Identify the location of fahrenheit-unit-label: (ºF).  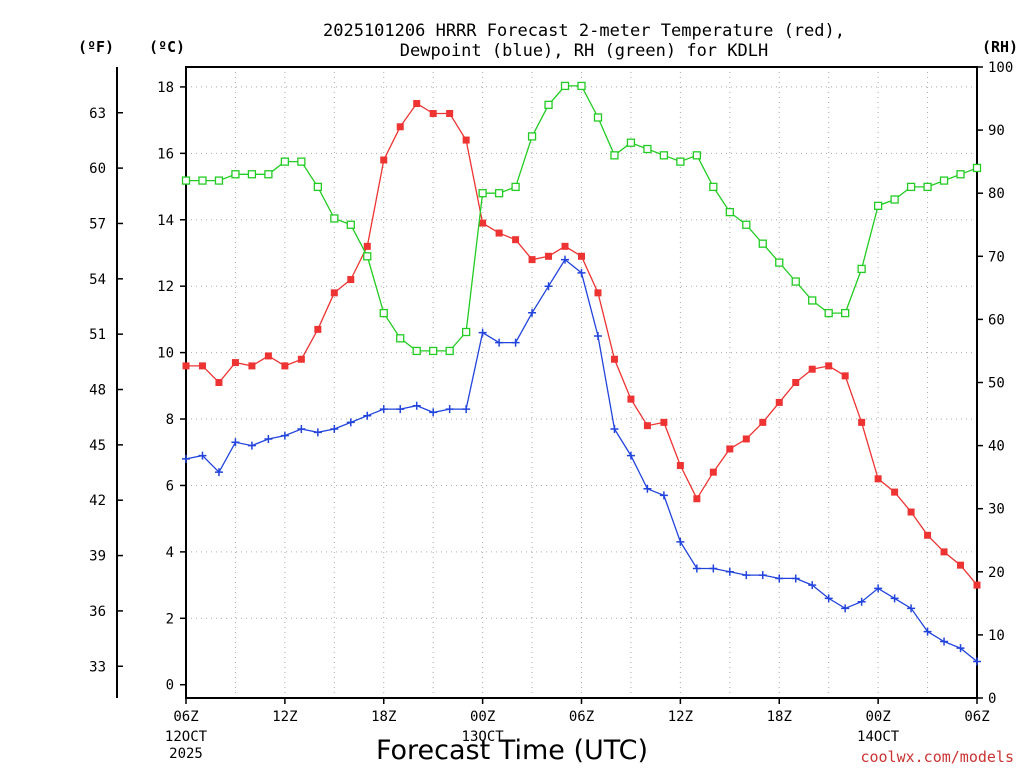
(96, 47).